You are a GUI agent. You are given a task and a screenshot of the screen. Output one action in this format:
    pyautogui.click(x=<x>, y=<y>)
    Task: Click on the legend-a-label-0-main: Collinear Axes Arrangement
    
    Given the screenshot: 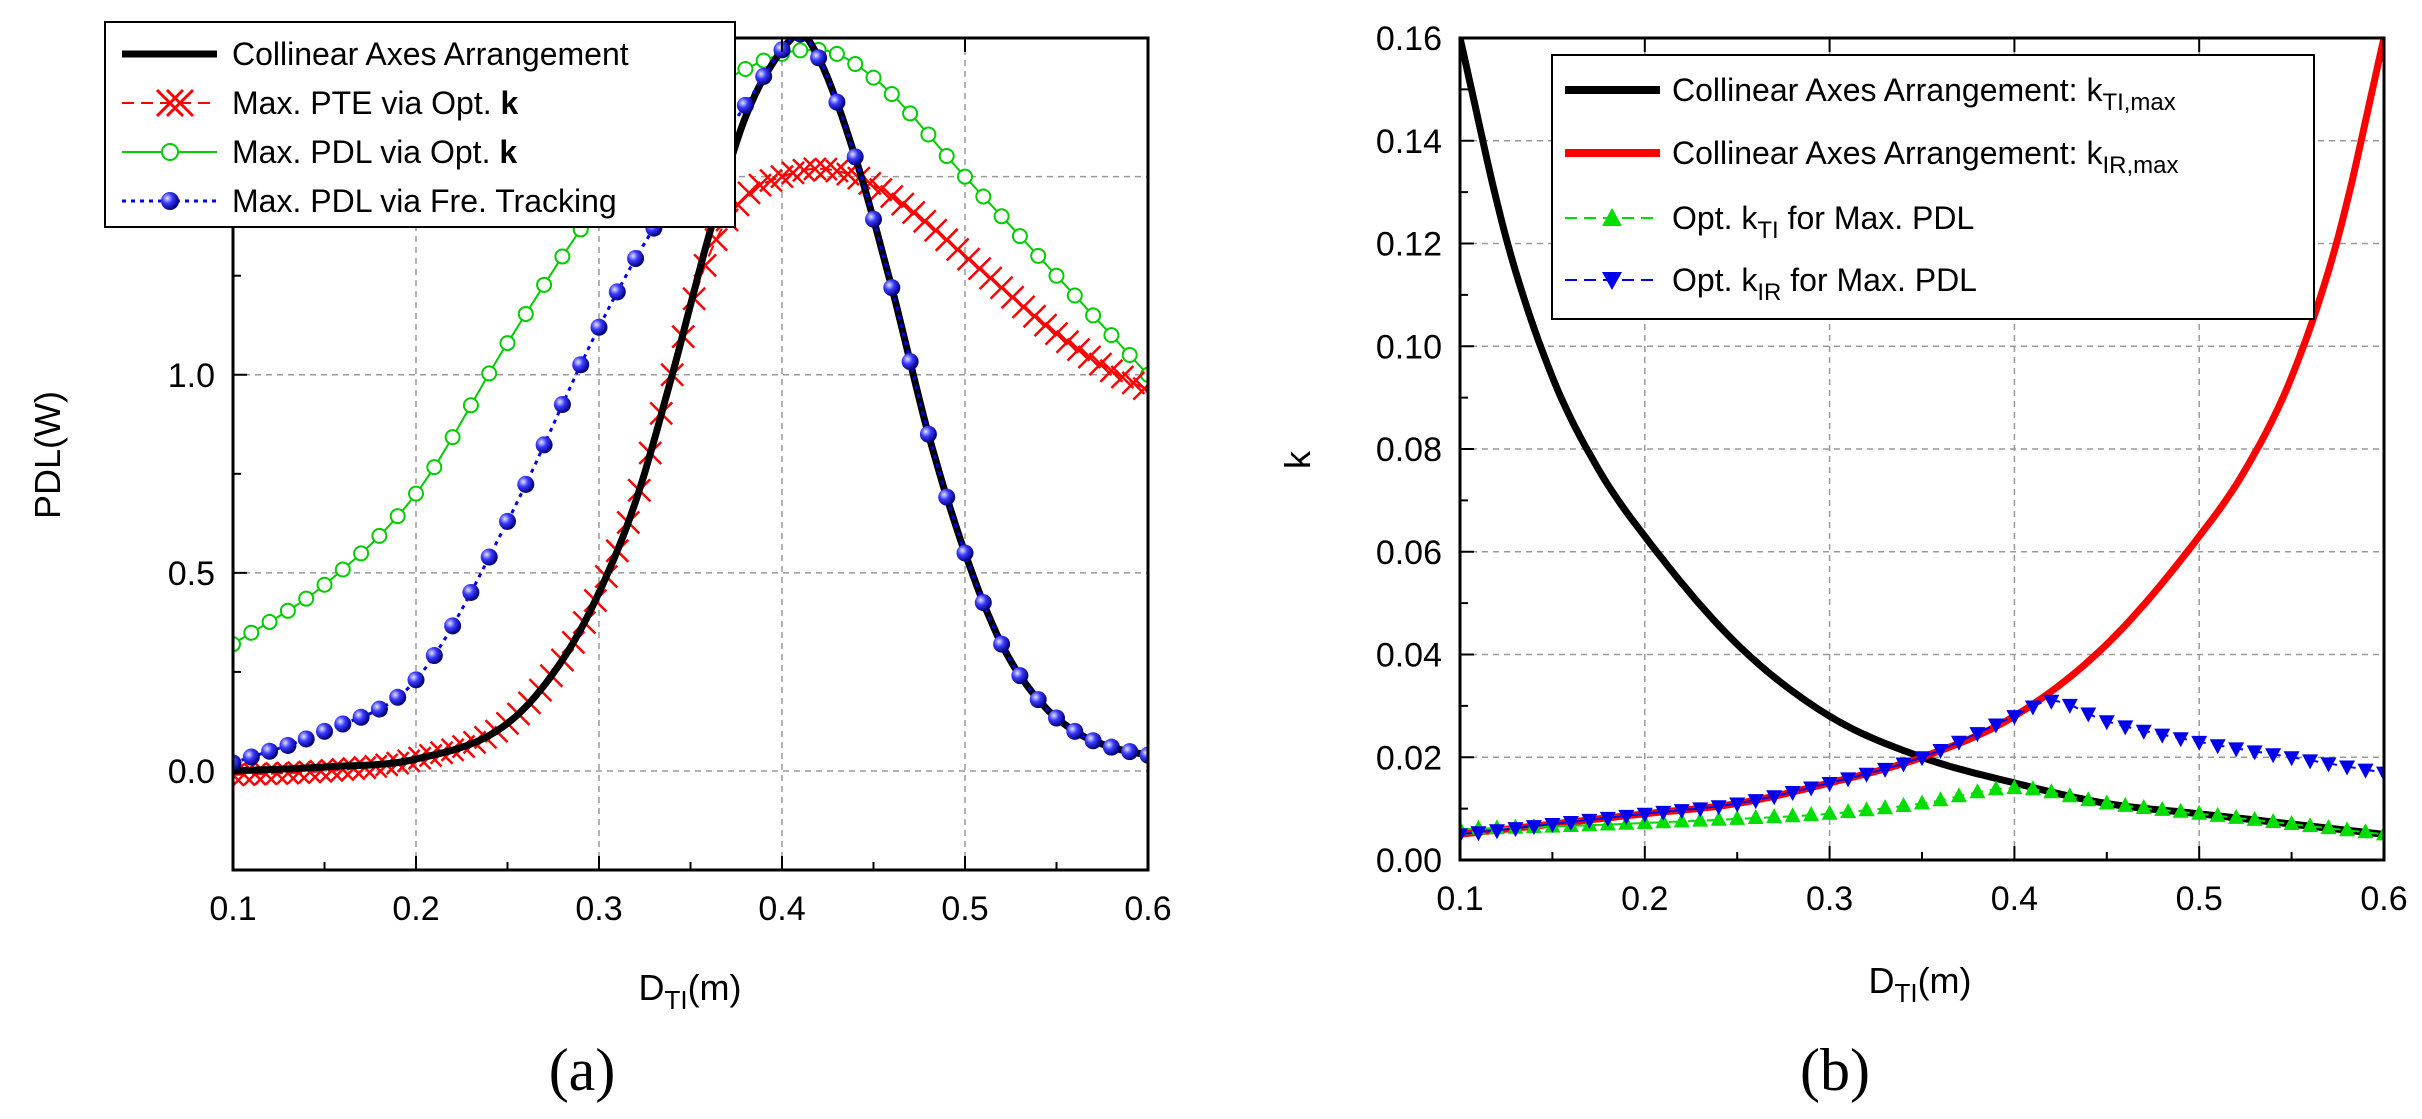 What is the action you would take?
    pyautogui.click(x=430, y=54)
    